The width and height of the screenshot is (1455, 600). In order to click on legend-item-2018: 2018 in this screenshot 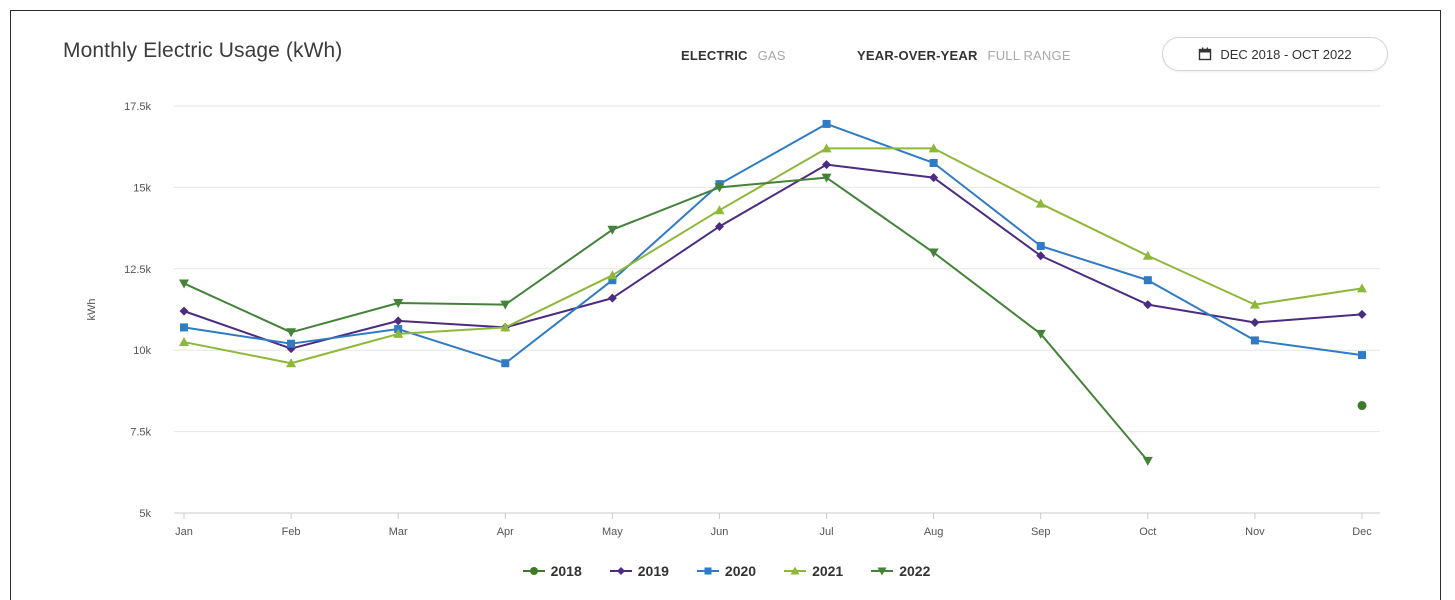, I will do `click(552, 571)`.